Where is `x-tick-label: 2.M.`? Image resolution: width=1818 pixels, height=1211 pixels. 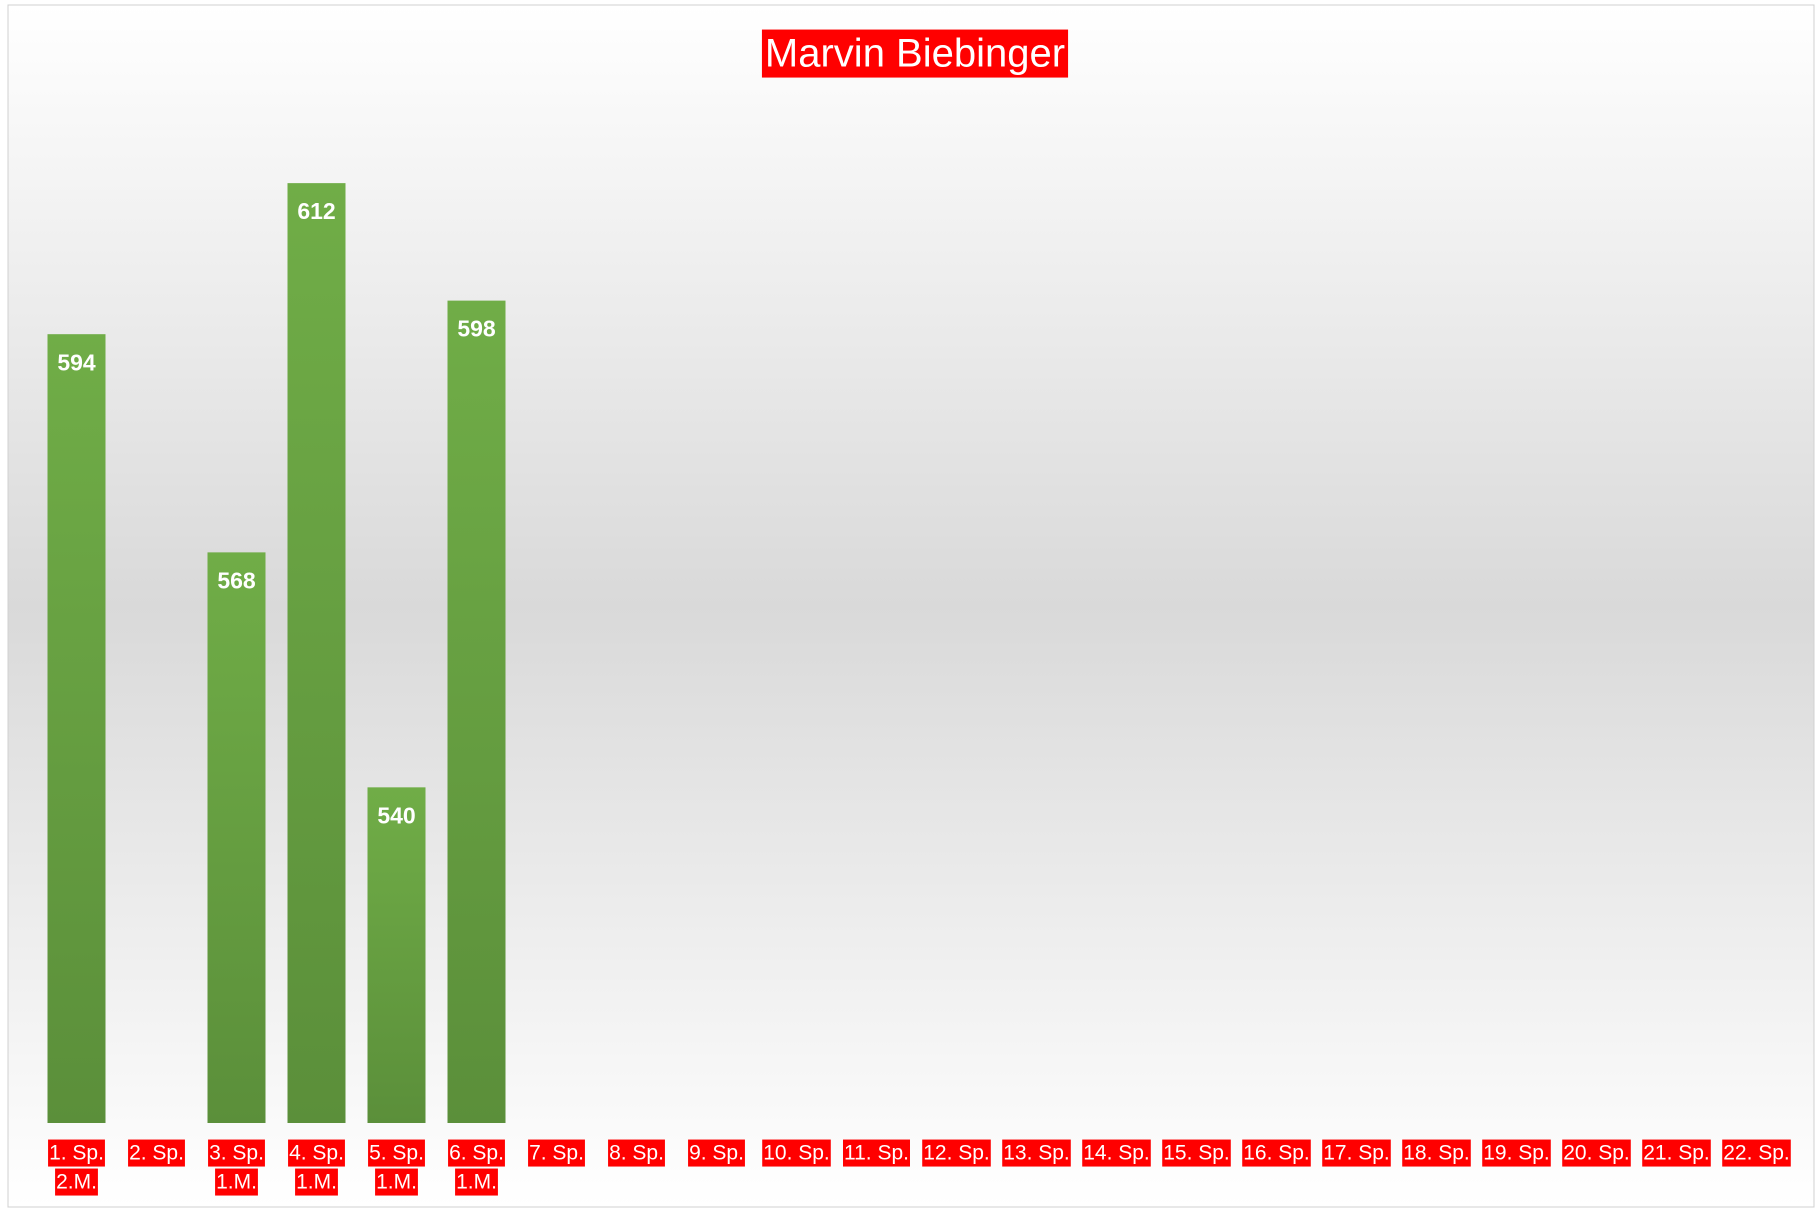 x-tick-label: 2.M. is located at coordinates (76, 1182).